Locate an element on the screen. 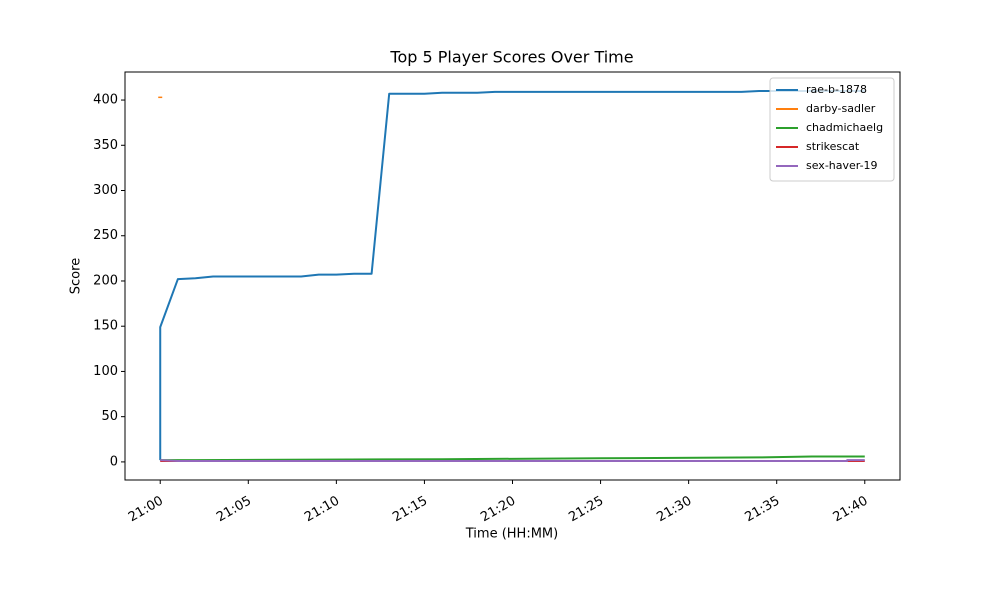 Image resolution: width=1000 pixels, height=600 pixels. x-tick-label: 21:25 is located at coordinates (586, 510).